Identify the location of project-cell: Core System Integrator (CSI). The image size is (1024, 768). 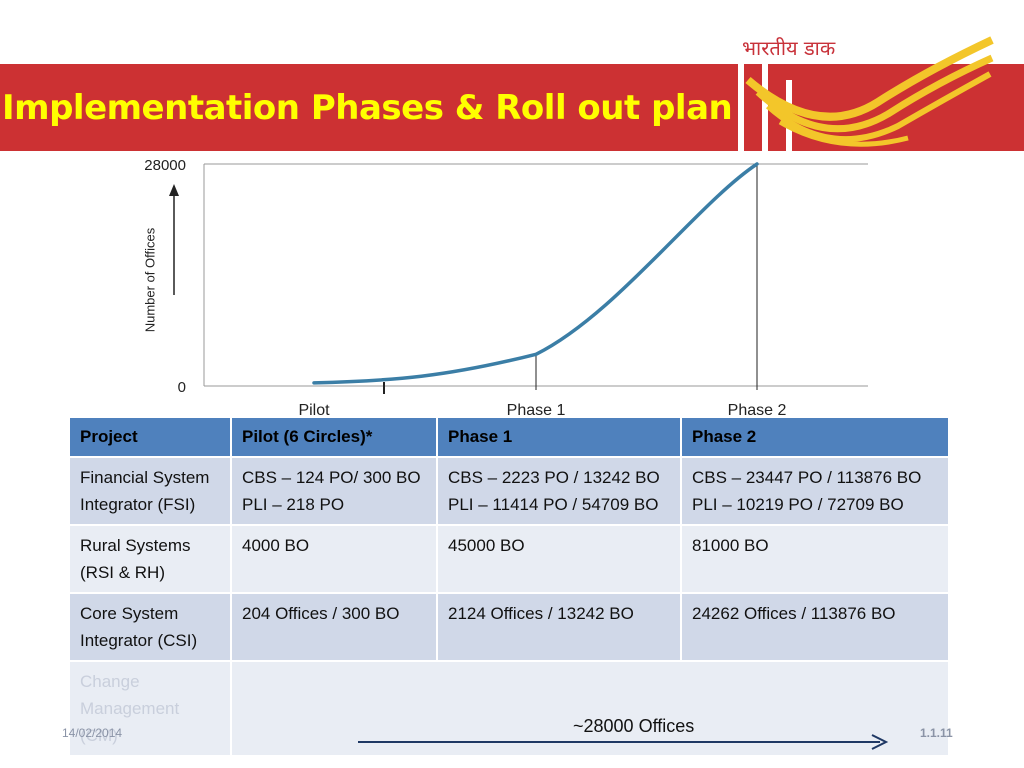
(150, 627).